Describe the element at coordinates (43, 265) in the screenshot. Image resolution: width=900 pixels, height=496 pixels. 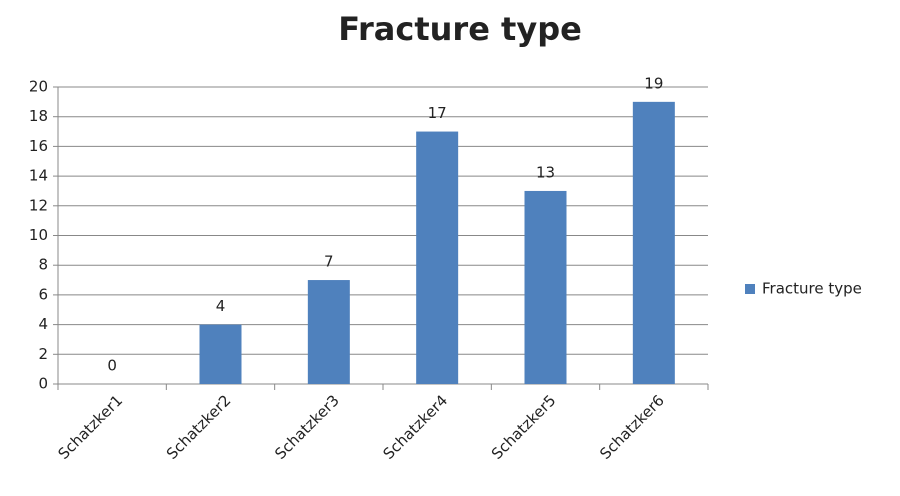
I see `y-tick-label: 8` at that location.